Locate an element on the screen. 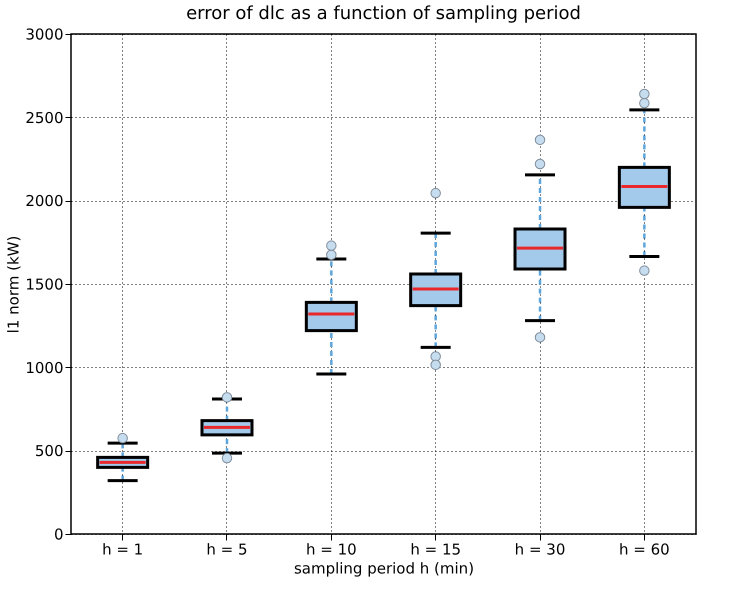 The width and height of the screenshot is (733, 594). x-tick-label: h = 15 is located at coordinates (436, 549).